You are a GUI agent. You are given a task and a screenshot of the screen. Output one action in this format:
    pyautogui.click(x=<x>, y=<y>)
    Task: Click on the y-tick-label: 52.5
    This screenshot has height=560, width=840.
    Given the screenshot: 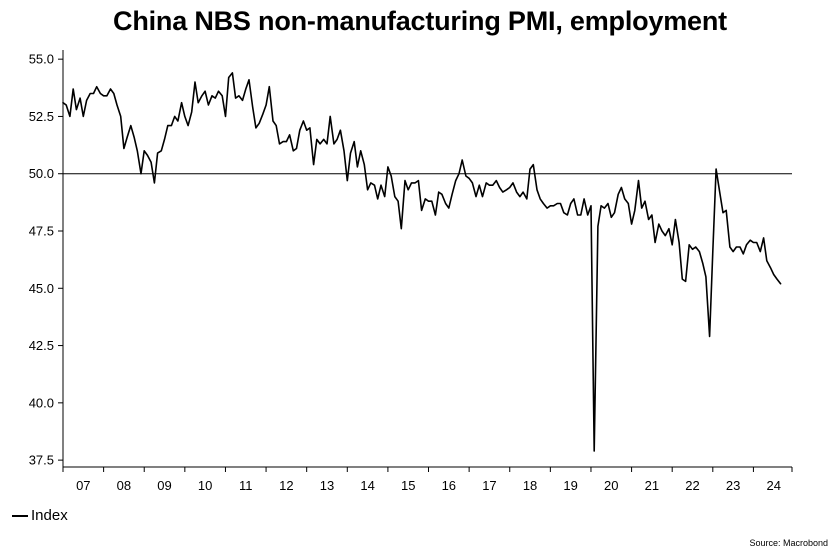 What is the action you would take?
    pyautogui.click(x=41, y=116)
    